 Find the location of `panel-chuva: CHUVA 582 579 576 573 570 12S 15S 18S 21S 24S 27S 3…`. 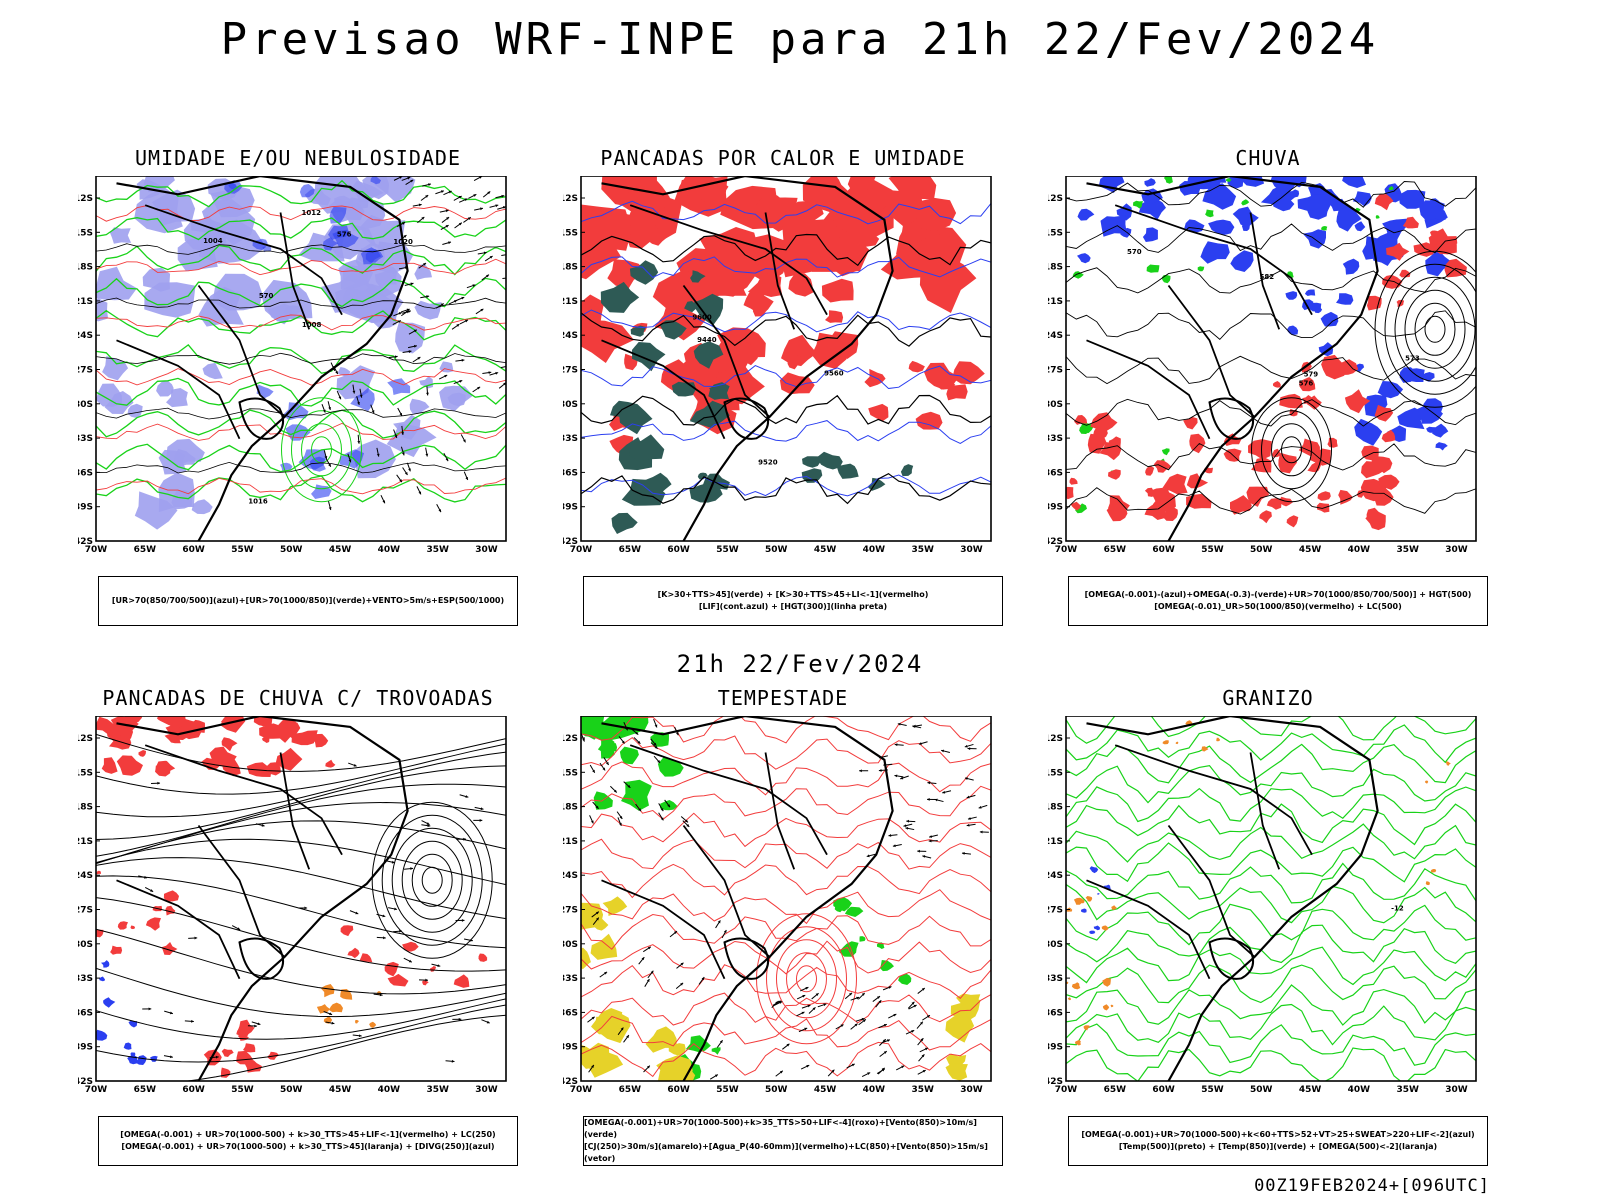

panel-chuva: CHUVA 582 579 576 573 570 12S 15S 18S 21S 24S 27S 3… is located at coordinates (1268, 386).